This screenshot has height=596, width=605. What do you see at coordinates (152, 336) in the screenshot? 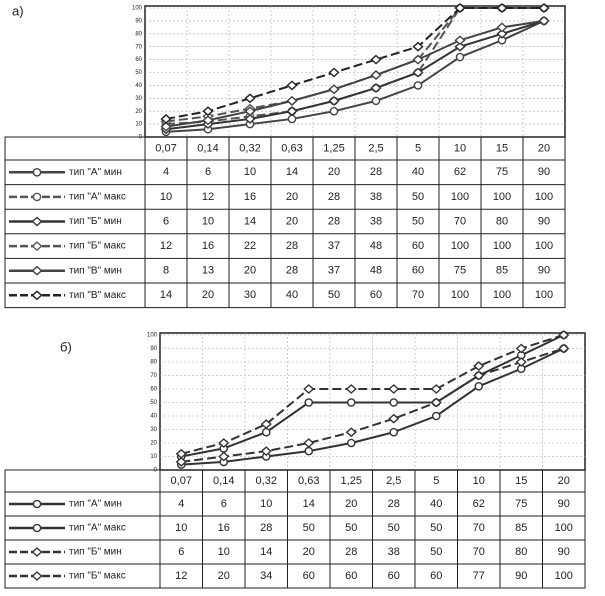
I see `y-tick-label: 100` at bounding box center [152, 336].